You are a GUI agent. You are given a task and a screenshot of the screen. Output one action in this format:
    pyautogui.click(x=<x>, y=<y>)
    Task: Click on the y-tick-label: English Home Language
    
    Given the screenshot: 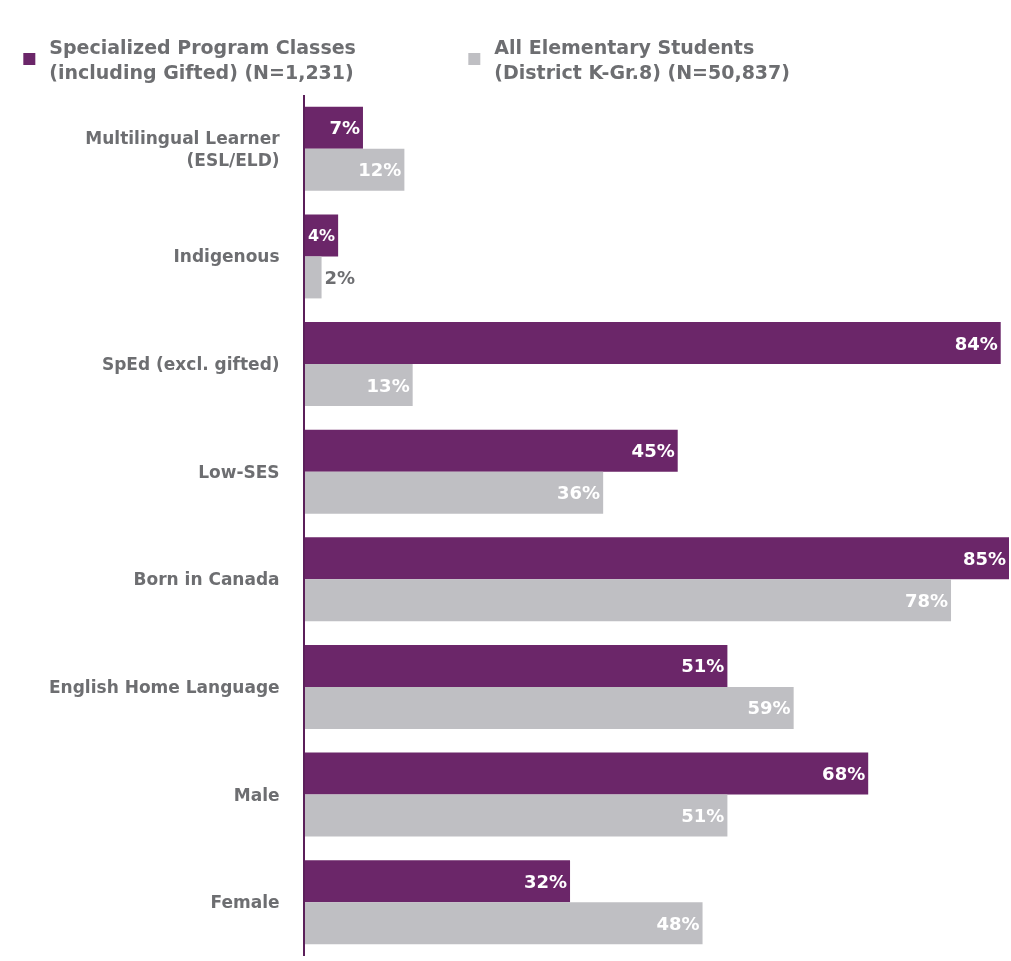 What is the action you would take?
    pyautogui.click(x=164, y=686)
    